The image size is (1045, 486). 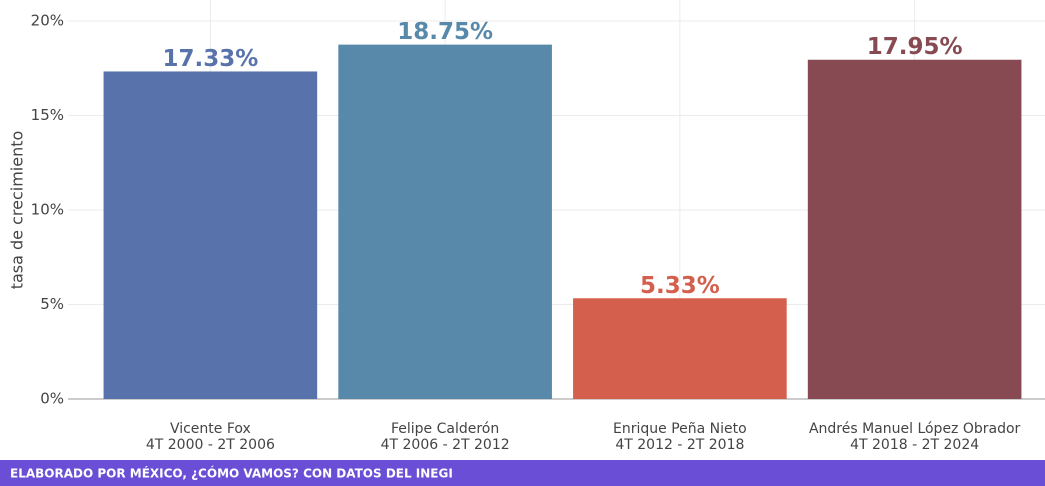 I want to click on x-tick-label: Enrique Peña Nieto, so click(x=680, y=429).